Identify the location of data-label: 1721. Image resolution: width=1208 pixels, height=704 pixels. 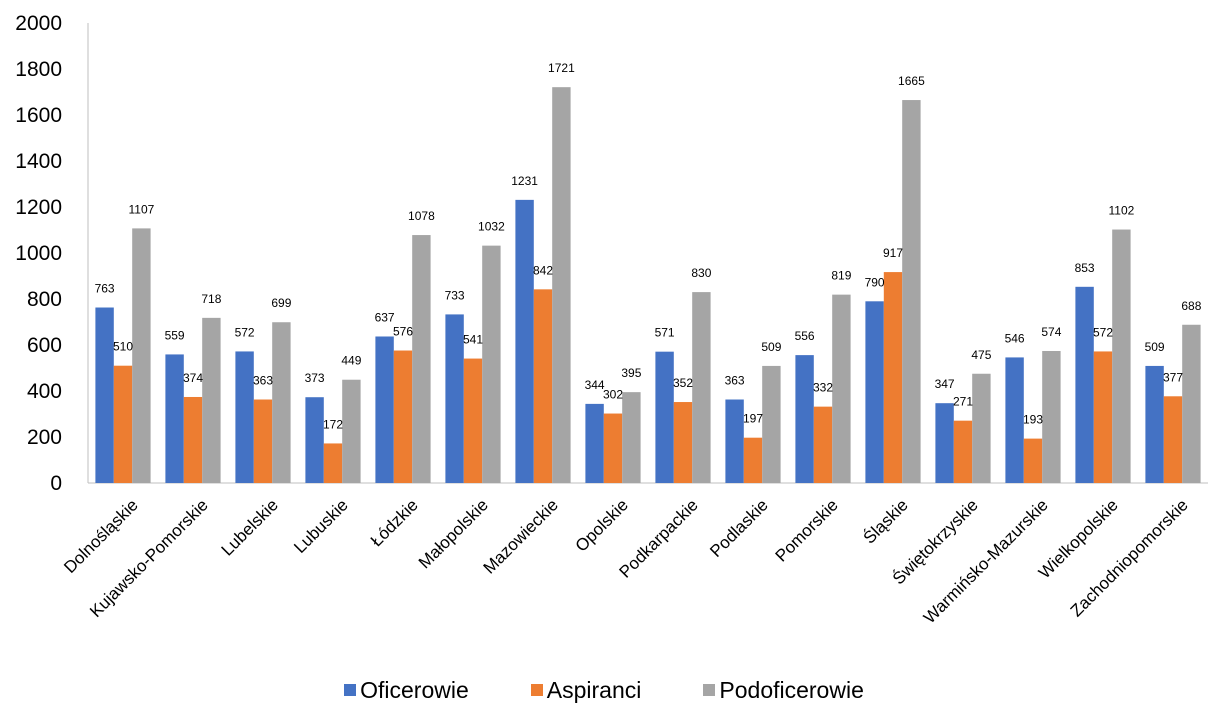
(561, 68).